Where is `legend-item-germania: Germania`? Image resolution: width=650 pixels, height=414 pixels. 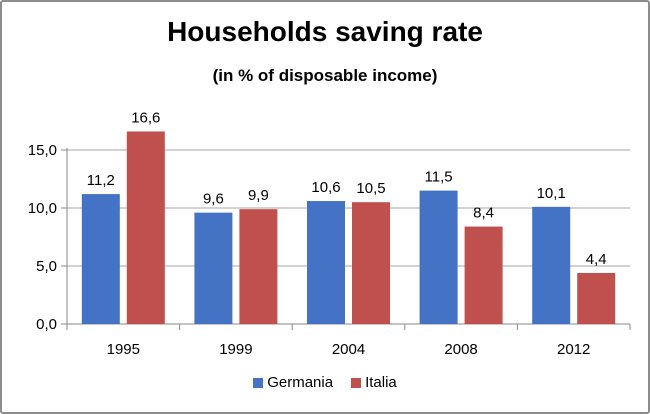 legend-item-germania: Germania is located at coordinates (293, 382).